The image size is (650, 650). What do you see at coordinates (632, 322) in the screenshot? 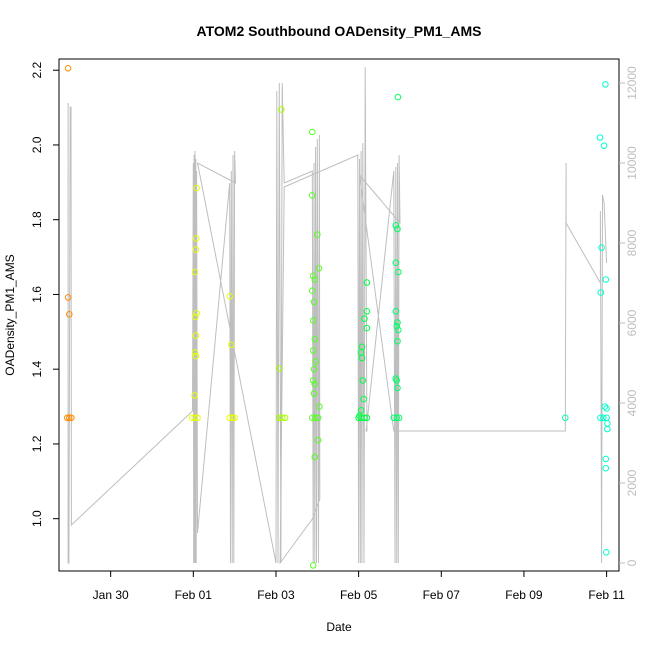
I see `y2-tick-label: 6000` at bounding box center [632, 322].